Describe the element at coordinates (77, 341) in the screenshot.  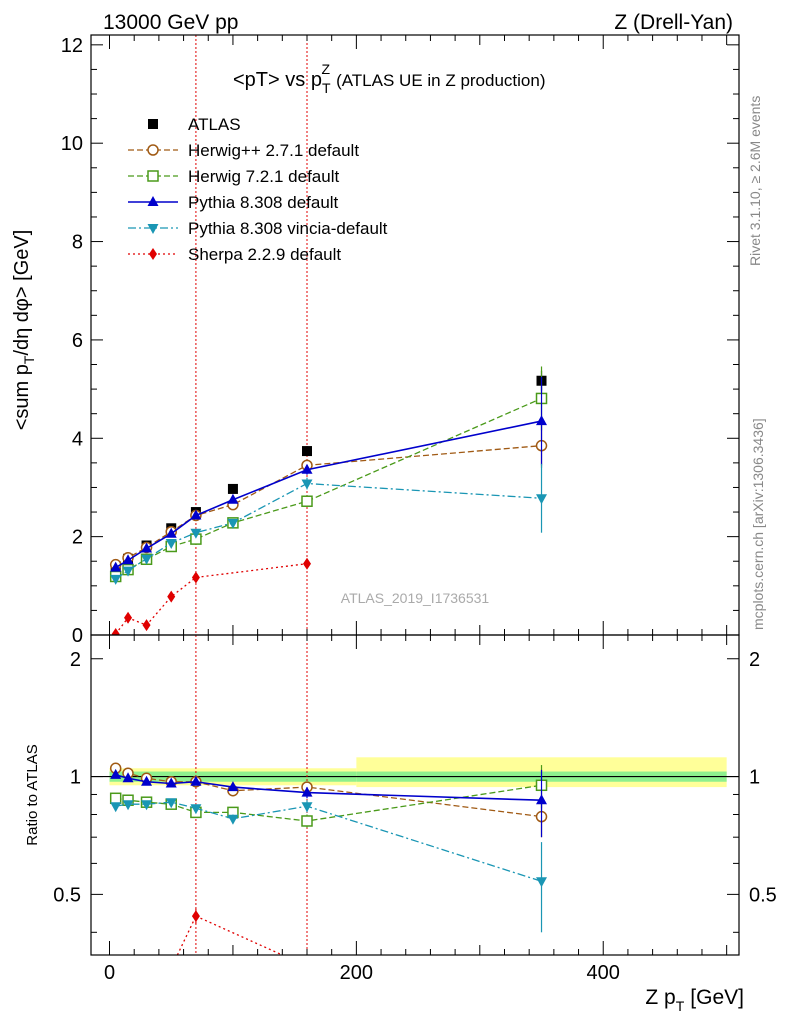
I see `top-ytick-label-6: 6` at that location.